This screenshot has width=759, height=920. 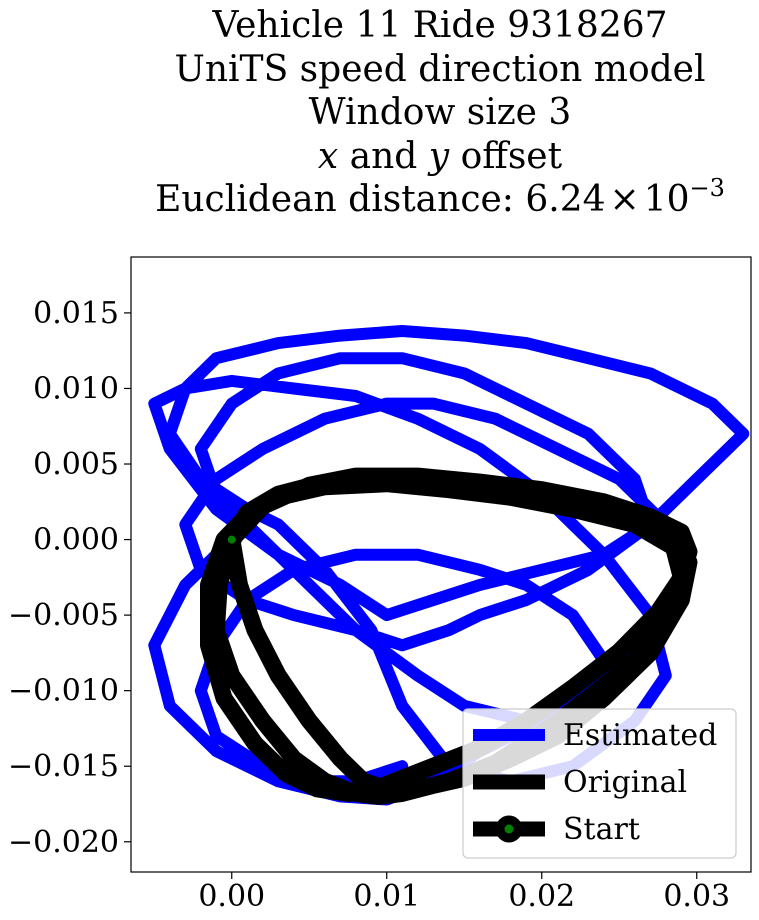 I want to click on title-mantissa: 6.24, so click(x=565, y=199).